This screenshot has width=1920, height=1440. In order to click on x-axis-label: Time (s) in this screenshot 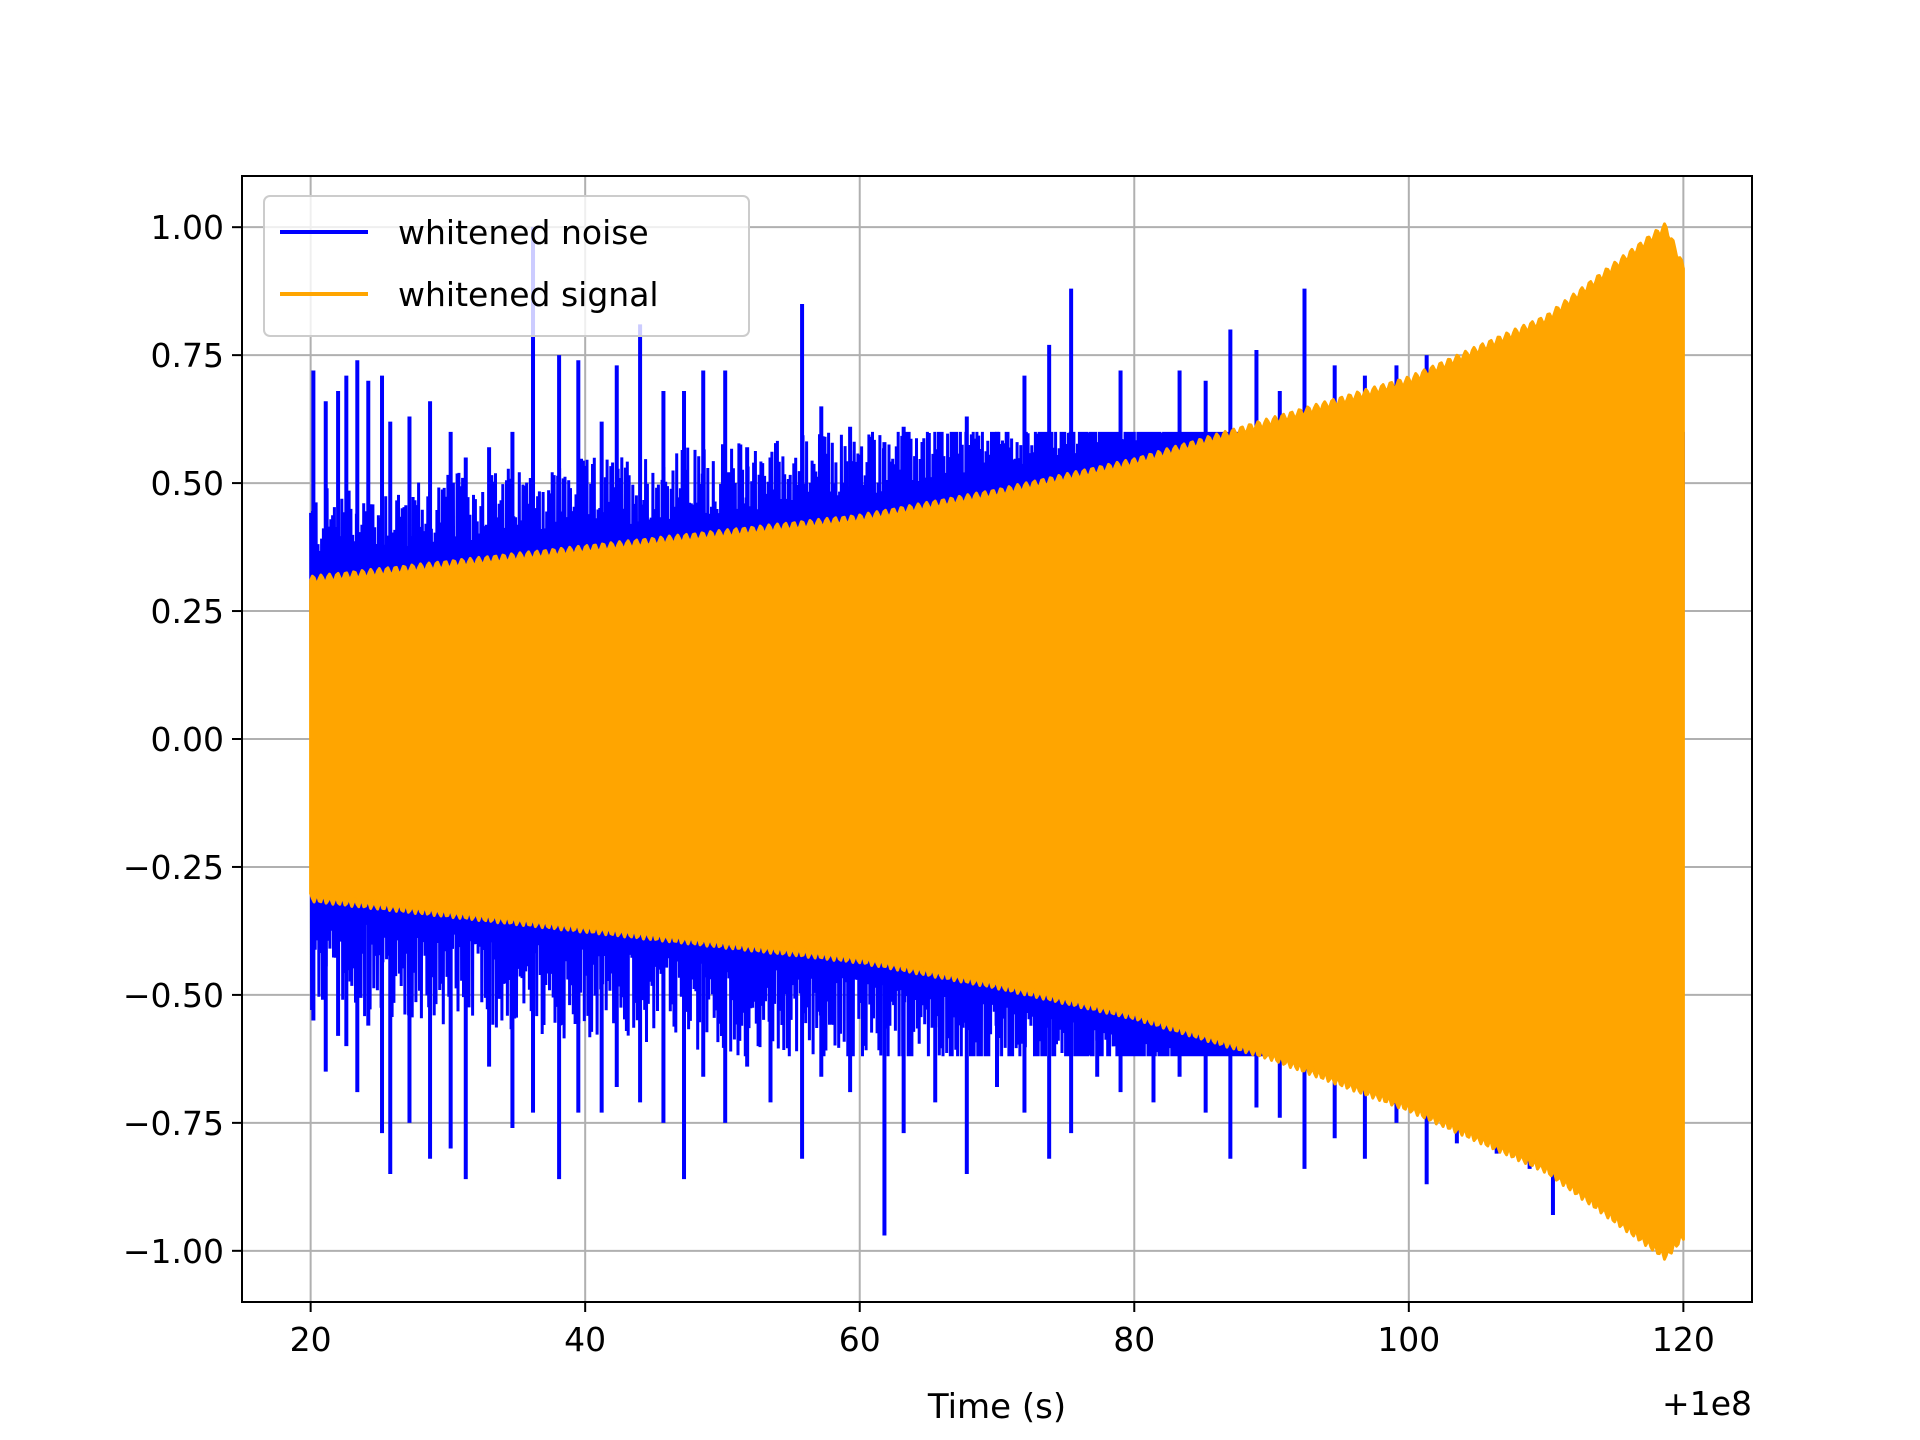, I will do `click(996, 1407)`.